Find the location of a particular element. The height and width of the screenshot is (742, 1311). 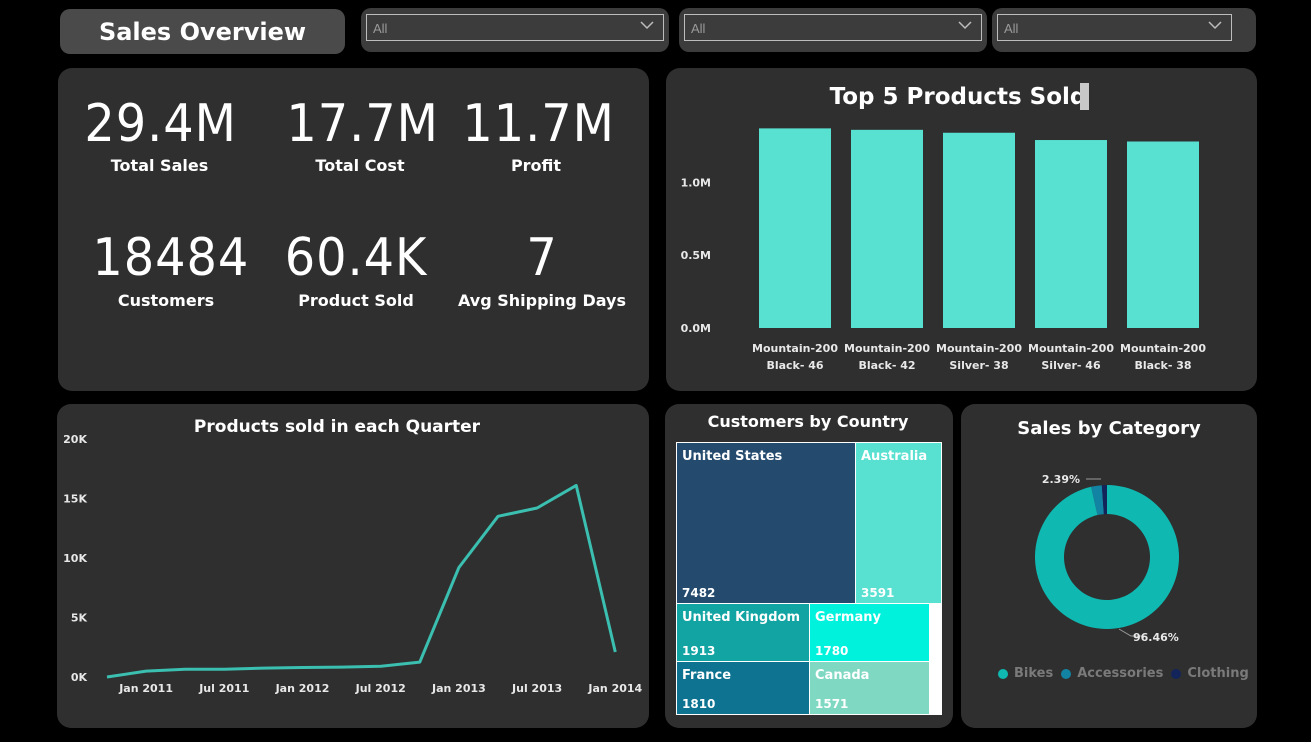

treemap-label: United States is located at coordinates (732, 456).